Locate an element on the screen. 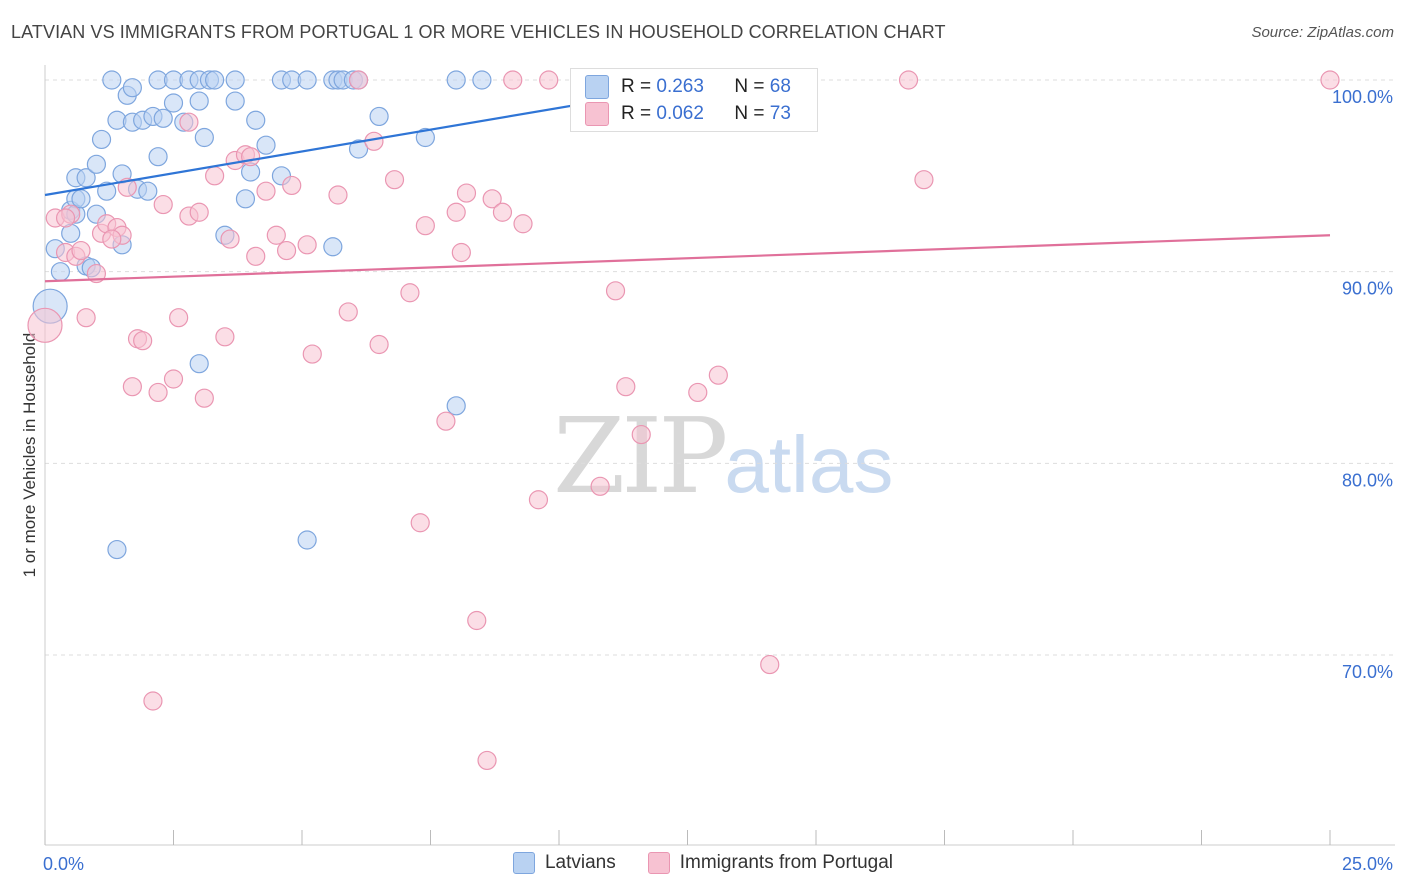 The width and height of the screenshot is (1406, 892). stats-row-portugal: R = 0.062 N = 73 is located at coordinates (688, 114).